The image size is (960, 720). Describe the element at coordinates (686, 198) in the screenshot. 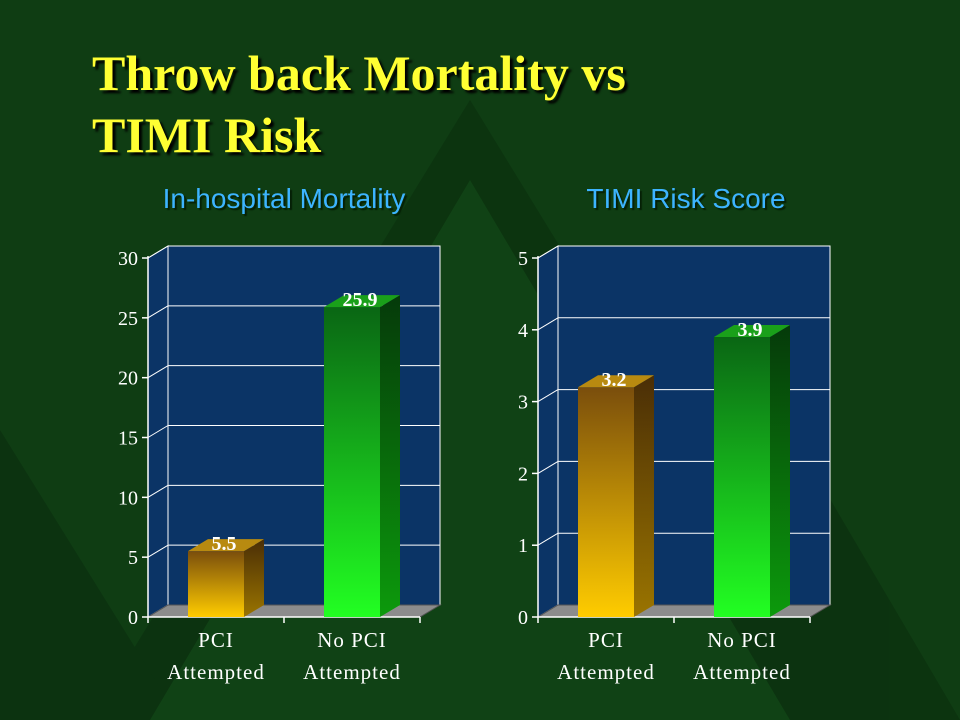

I see `chart-title-timi-risk: TIMI Risk Score` at that location.